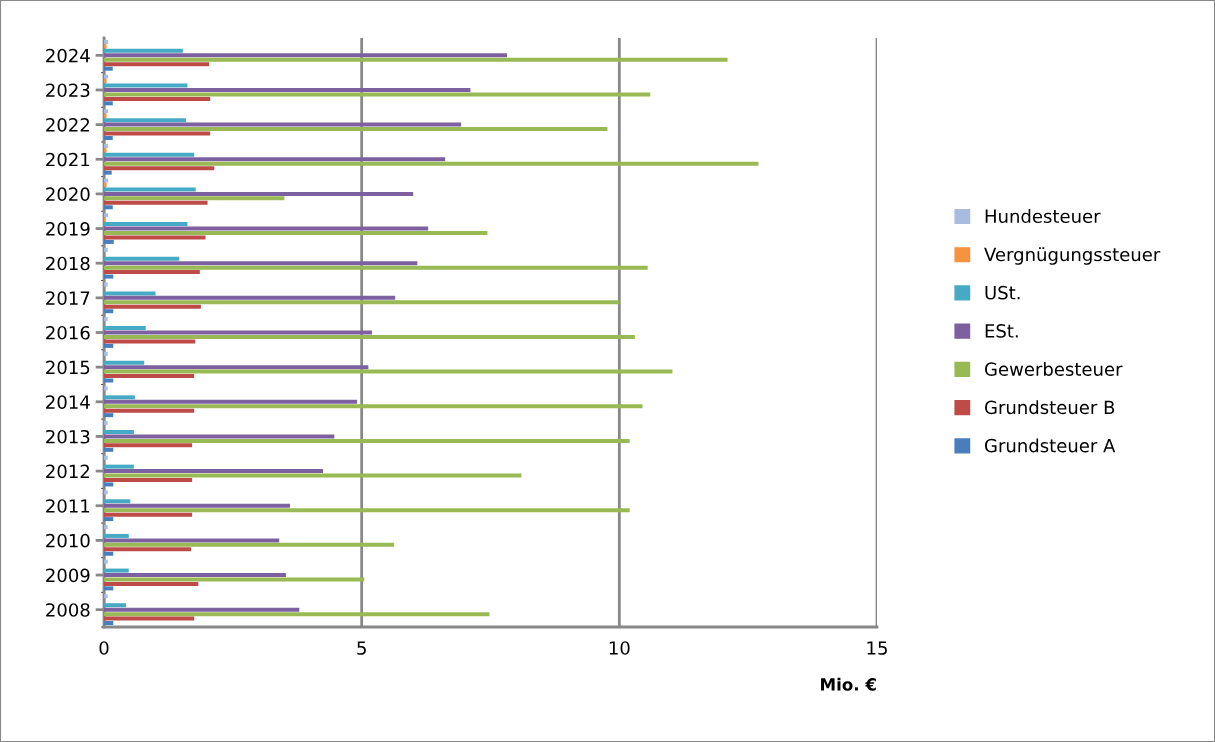 This screenshot has width=1215, height=742. I want to click on legend-label: Hundesteuer, so click(1043, 216).